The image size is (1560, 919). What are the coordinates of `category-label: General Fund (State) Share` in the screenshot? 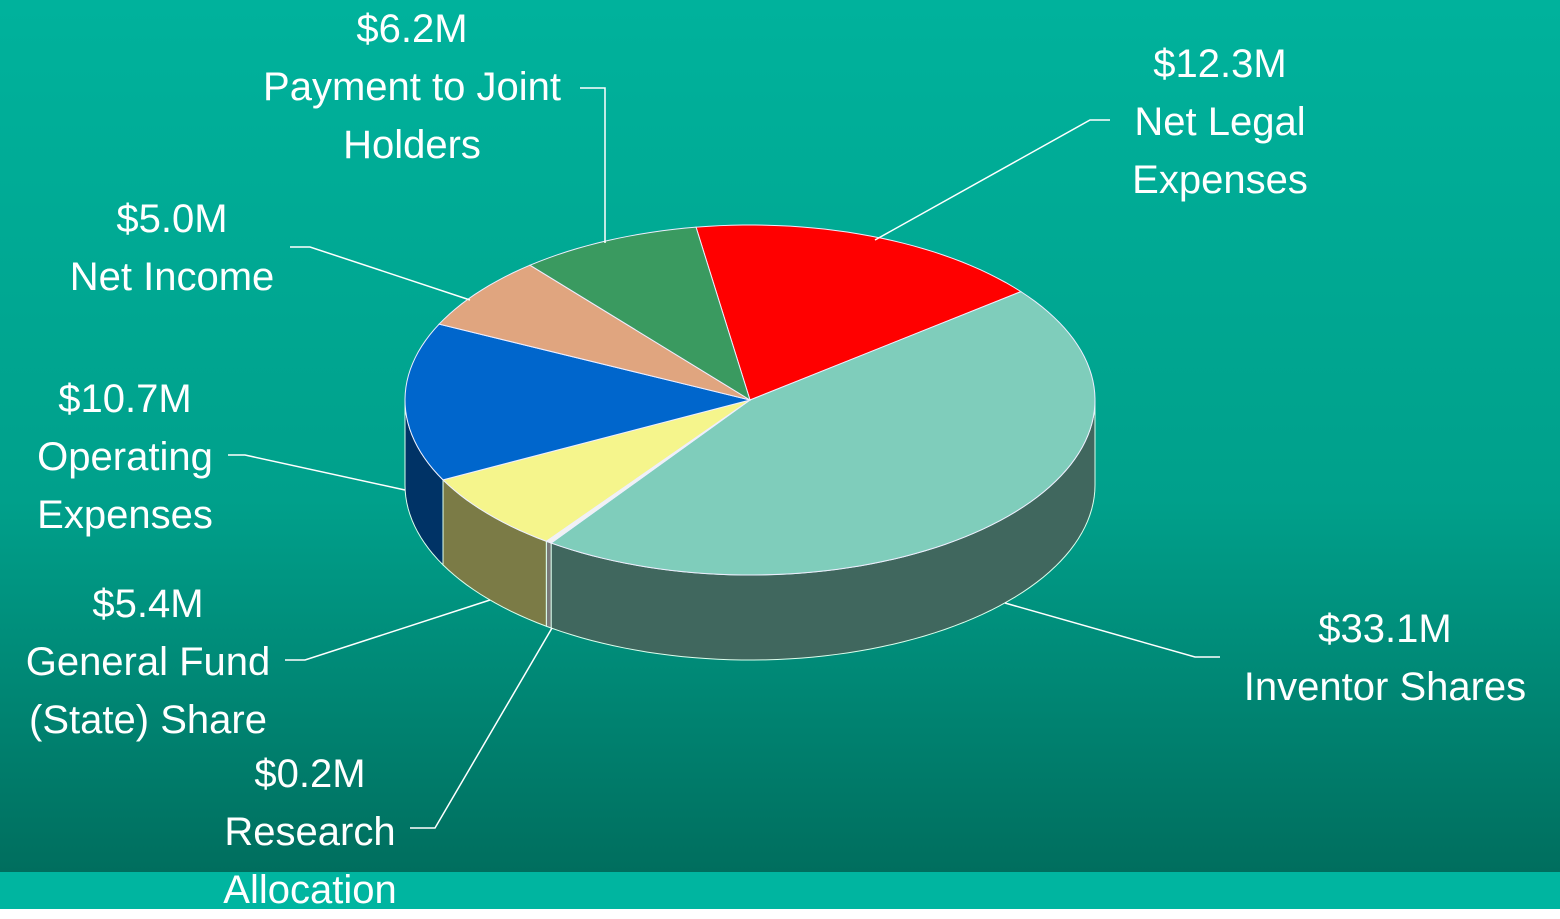 It's located at (148, 691).